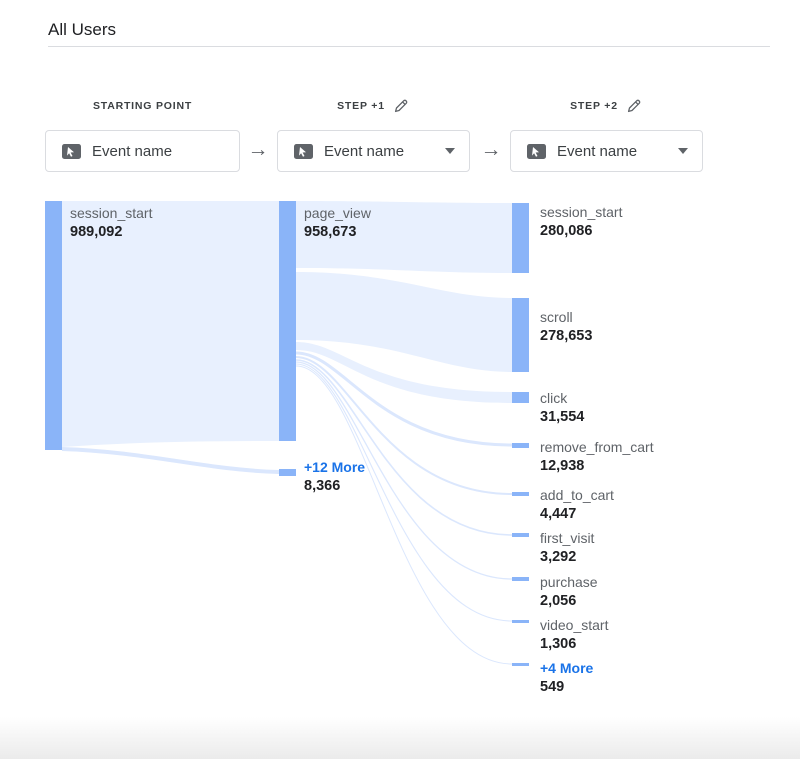  What do you see at coordinates (520, 664) in the screenshot?
I see `node-bar-4-more-col3` at bounding box center [520, 664].